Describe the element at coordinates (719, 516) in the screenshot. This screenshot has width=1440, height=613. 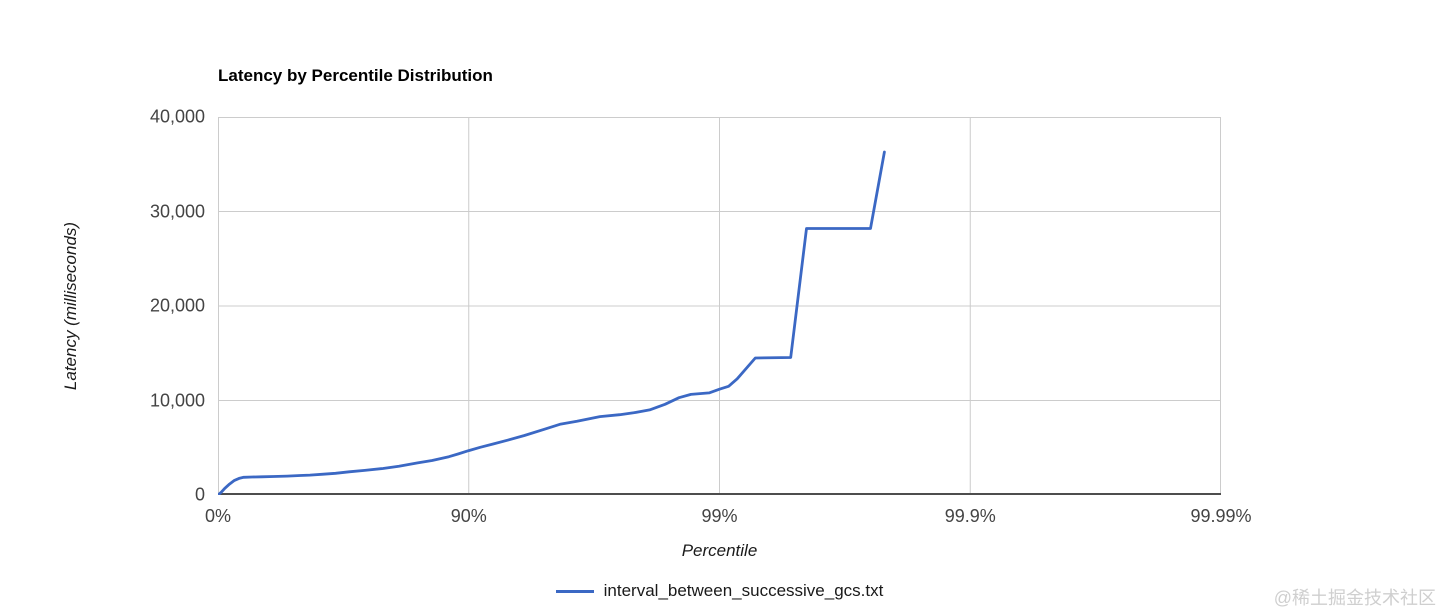
I see `x-tick-label: 99%` at that location.